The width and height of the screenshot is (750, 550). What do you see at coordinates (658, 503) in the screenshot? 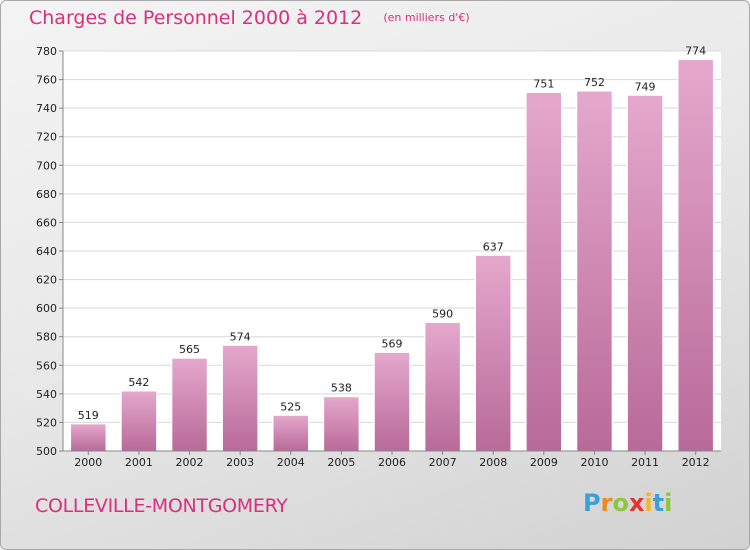
I see `logo-letter: t` at bounding box center [658, 503].